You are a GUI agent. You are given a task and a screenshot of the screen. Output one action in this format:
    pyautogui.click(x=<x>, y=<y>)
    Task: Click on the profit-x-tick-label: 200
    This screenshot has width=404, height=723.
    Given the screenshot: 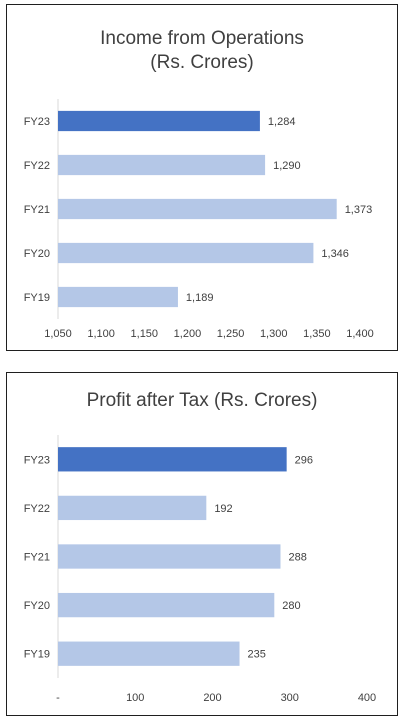 What is the action you would take?
    pyautogui.click(x=212, y=698)
    